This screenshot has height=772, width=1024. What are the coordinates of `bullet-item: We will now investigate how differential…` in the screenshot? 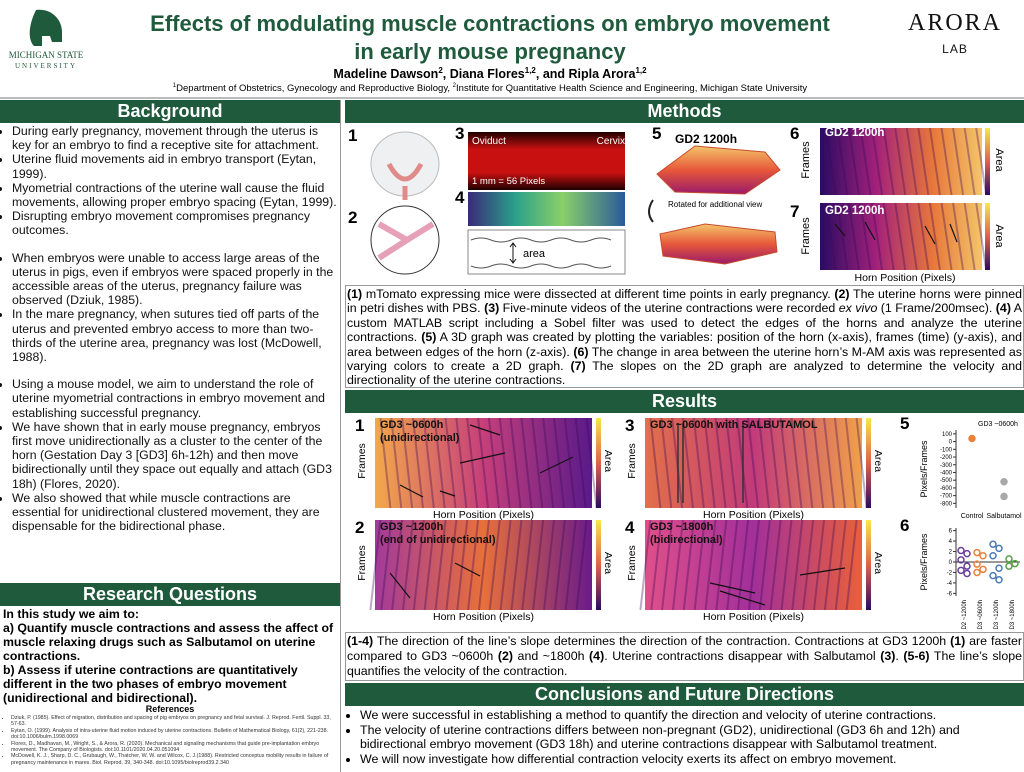 It's located at (691, 759).